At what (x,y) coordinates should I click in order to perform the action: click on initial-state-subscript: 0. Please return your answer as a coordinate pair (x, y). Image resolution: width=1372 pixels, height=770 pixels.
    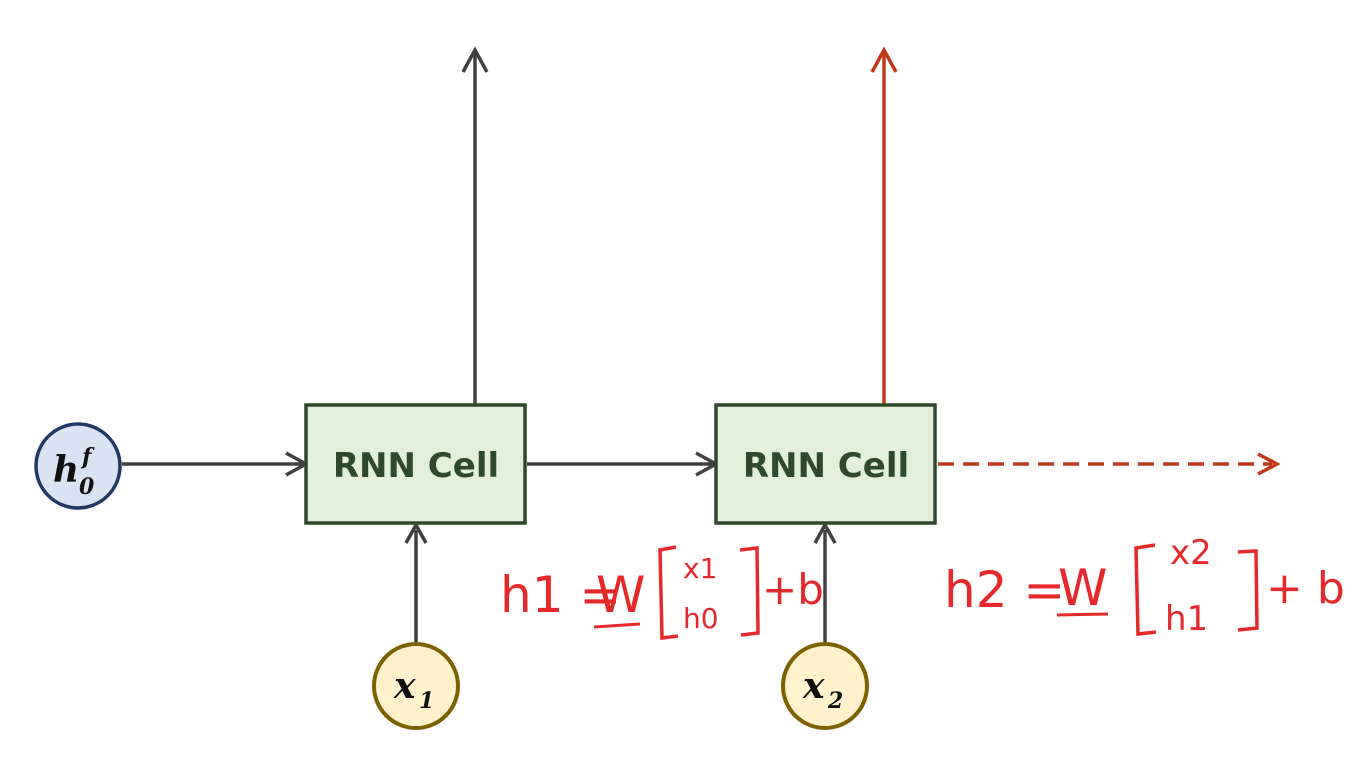
    Looking at the image, I should click on (87, 487).